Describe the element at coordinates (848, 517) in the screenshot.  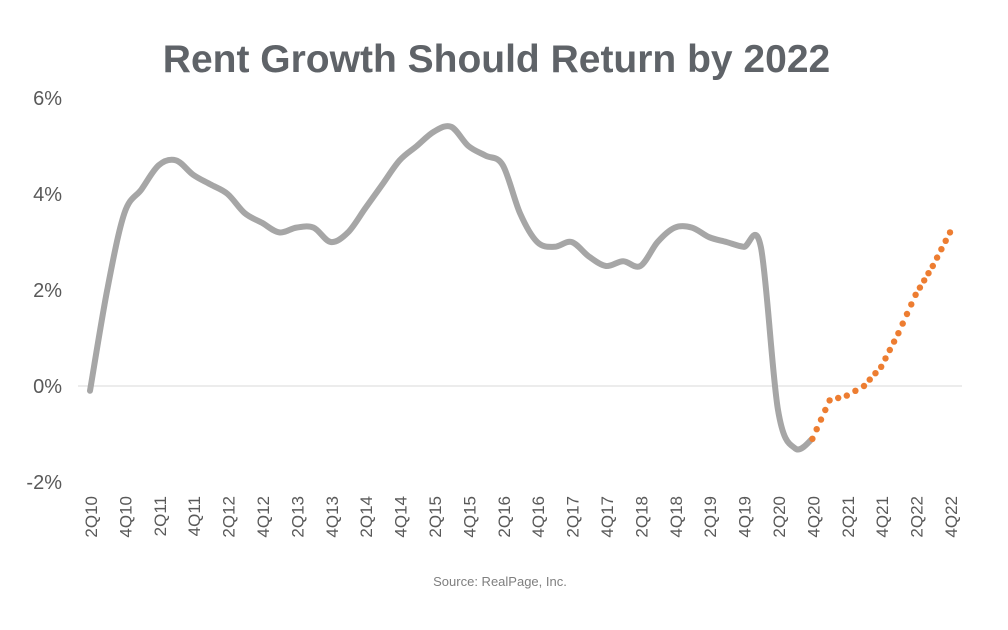
I see `x-tick-label: 2Q21` at that location.